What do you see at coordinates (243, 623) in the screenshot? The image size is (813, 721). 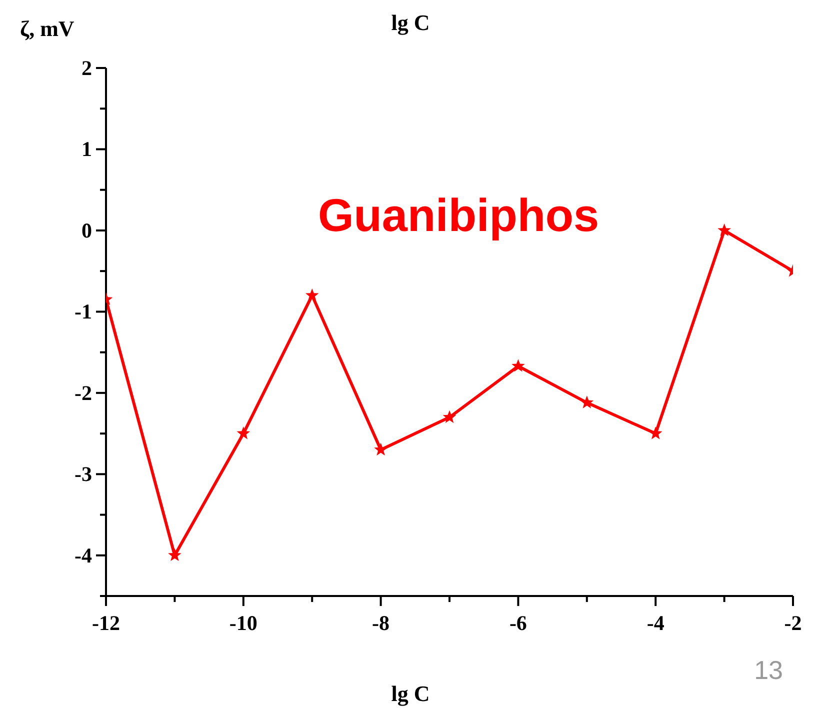 I see `x-tick-label: -10` at bounding box center [243, 623].